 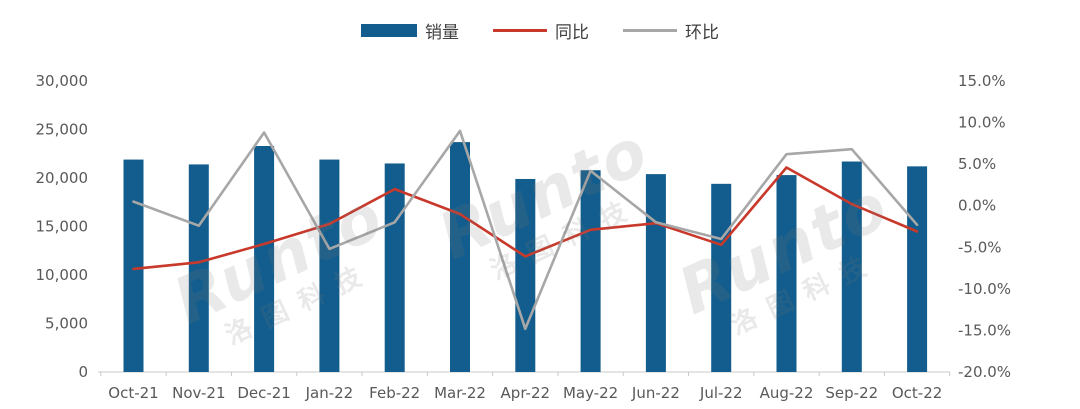 I want to click on left-axis-tick-label: 30,000, so click(x=62, y=81).